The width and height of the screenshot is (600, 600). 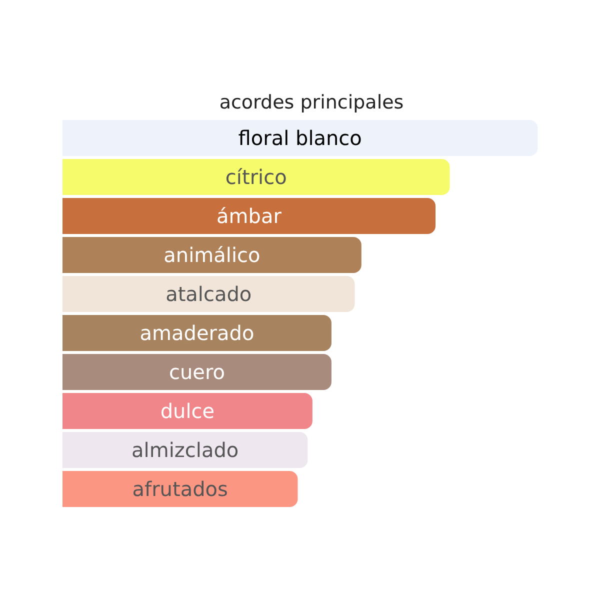 I want to click on y-tick-label: almizclado, so click(x=185, y=450).